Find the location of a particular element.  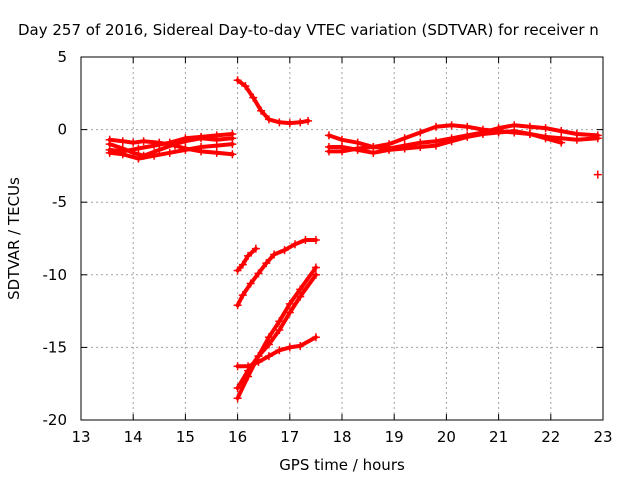

y-tick-label: 5 is located at coordinates (62, 57).